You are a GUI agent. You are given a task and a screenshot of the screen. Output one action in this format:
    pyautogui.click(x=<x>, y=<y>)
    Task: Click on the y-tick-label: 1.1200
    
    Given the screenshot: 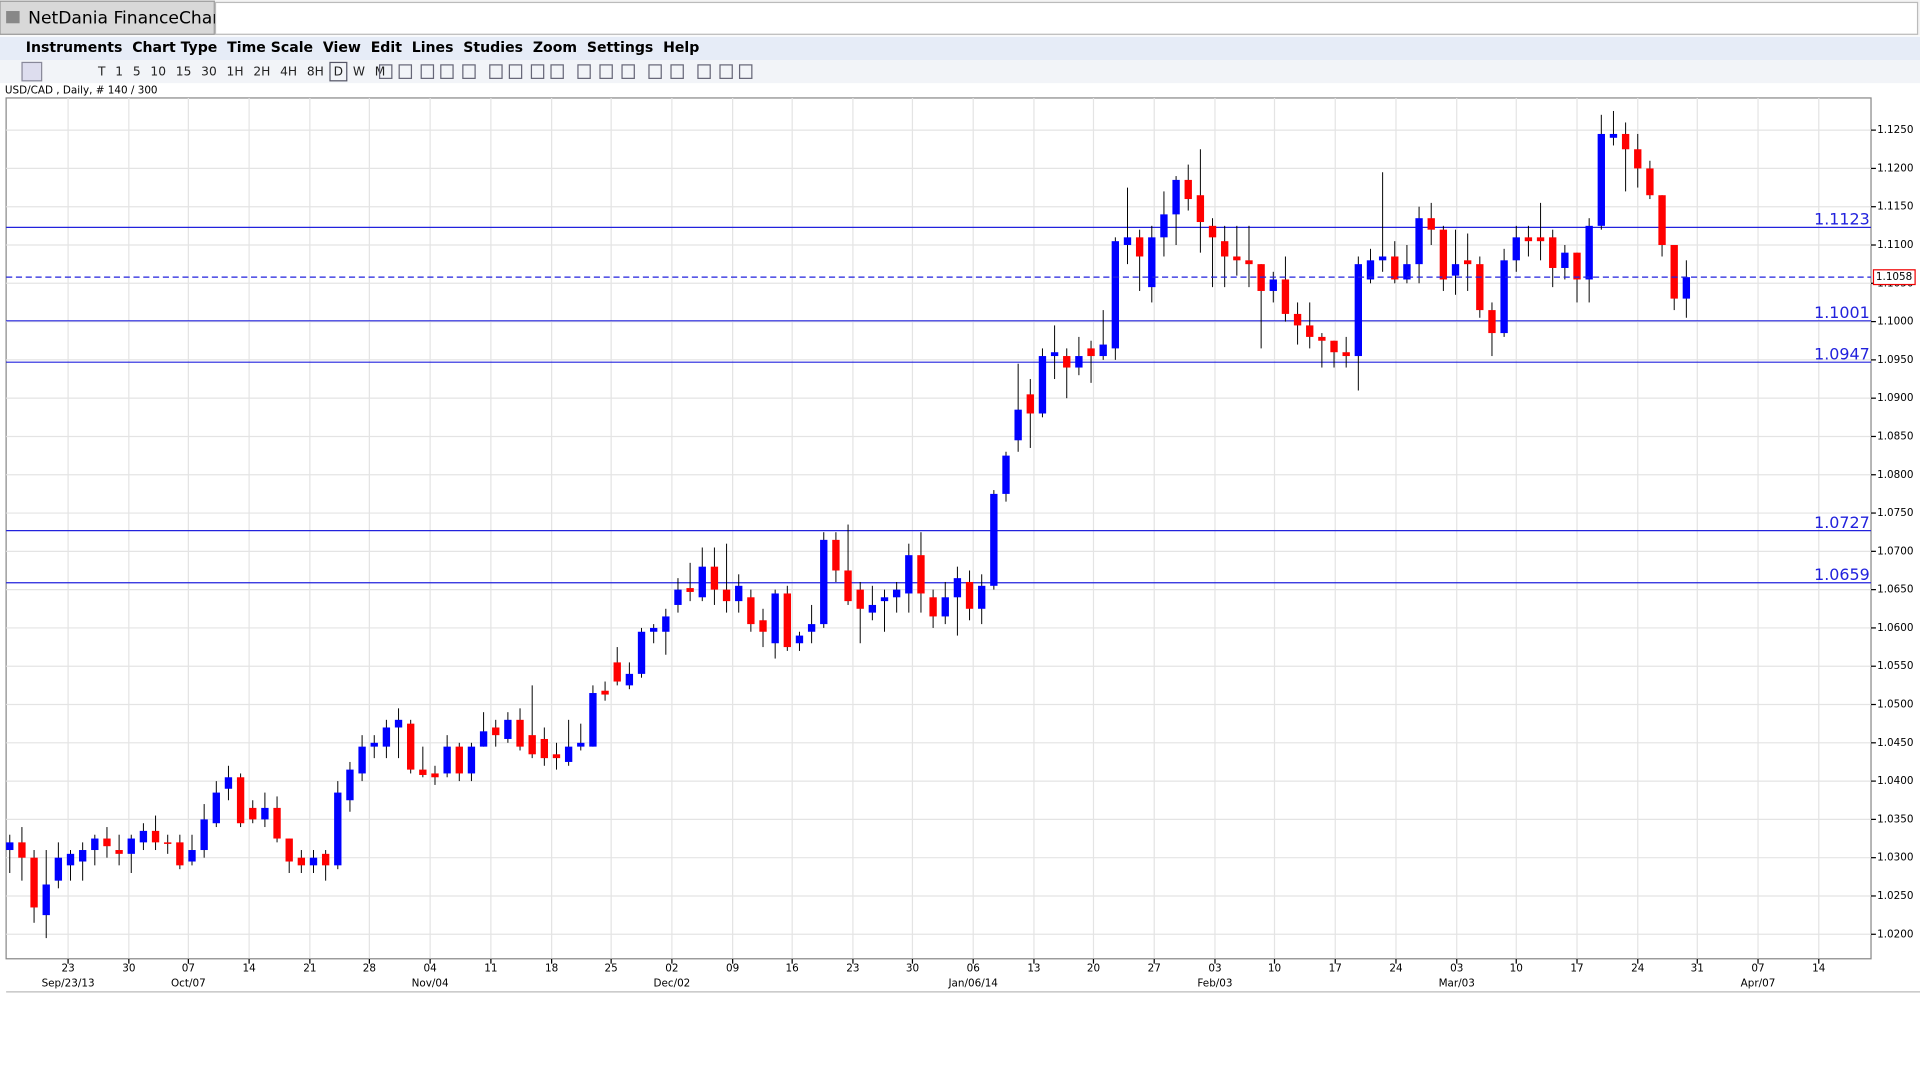 What is the action you would take?
    pyautogui.click(x=1895, y=168)
    